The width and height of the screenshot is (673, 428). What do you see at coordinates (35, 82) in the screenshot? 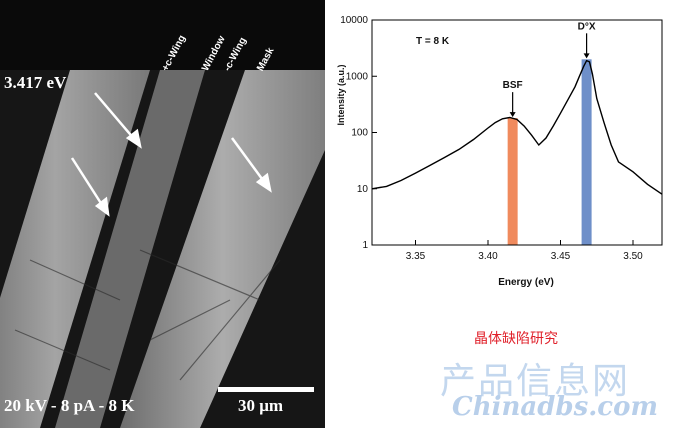
I see `energy-label: 3.417 eV` at bounding box center [35, 82].